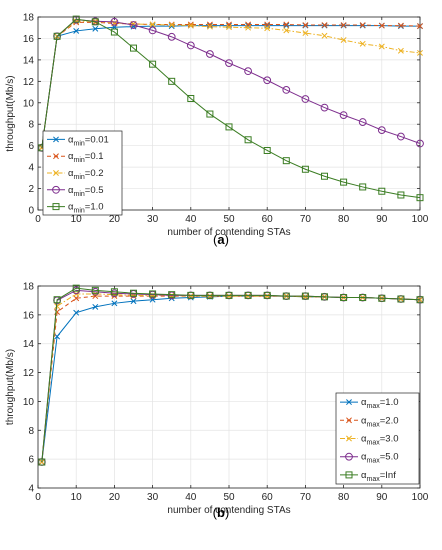  Describe the element at coordinates (382, 497) in the screenshot. I see `x-tick-label: 90` at that location.